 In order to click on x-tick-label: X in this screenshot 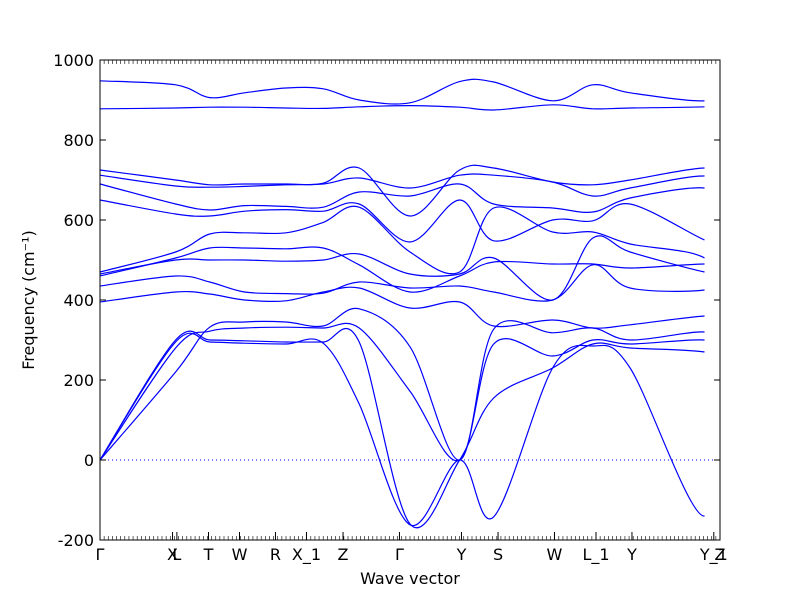, I will do `click(172, 554)`.